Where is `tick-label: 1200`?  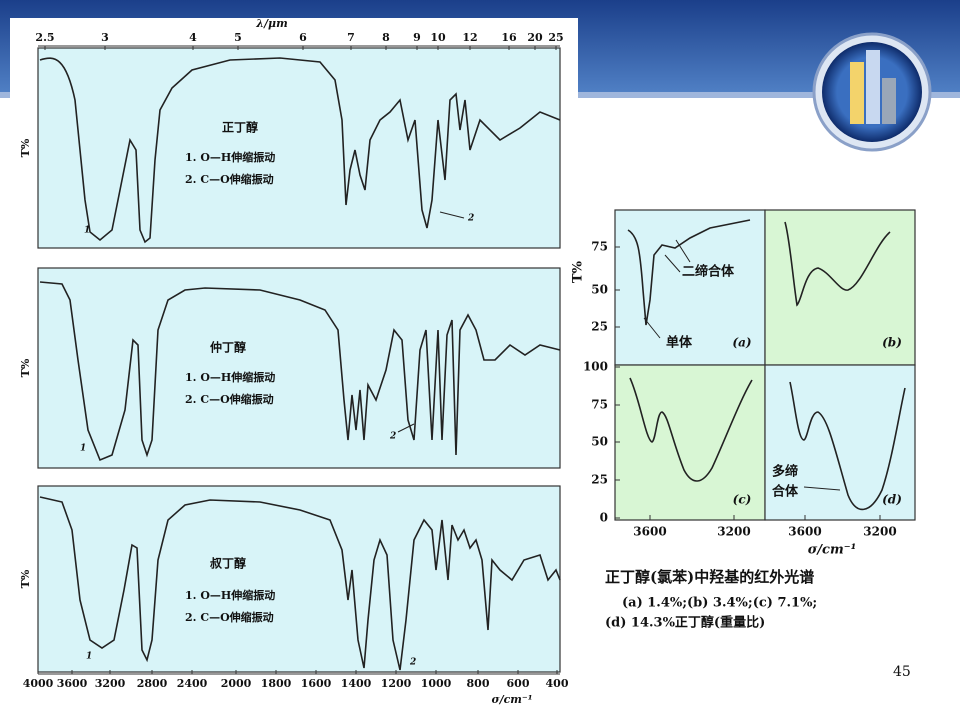
tick-label: 1200 is located at coordinates (396, 683).